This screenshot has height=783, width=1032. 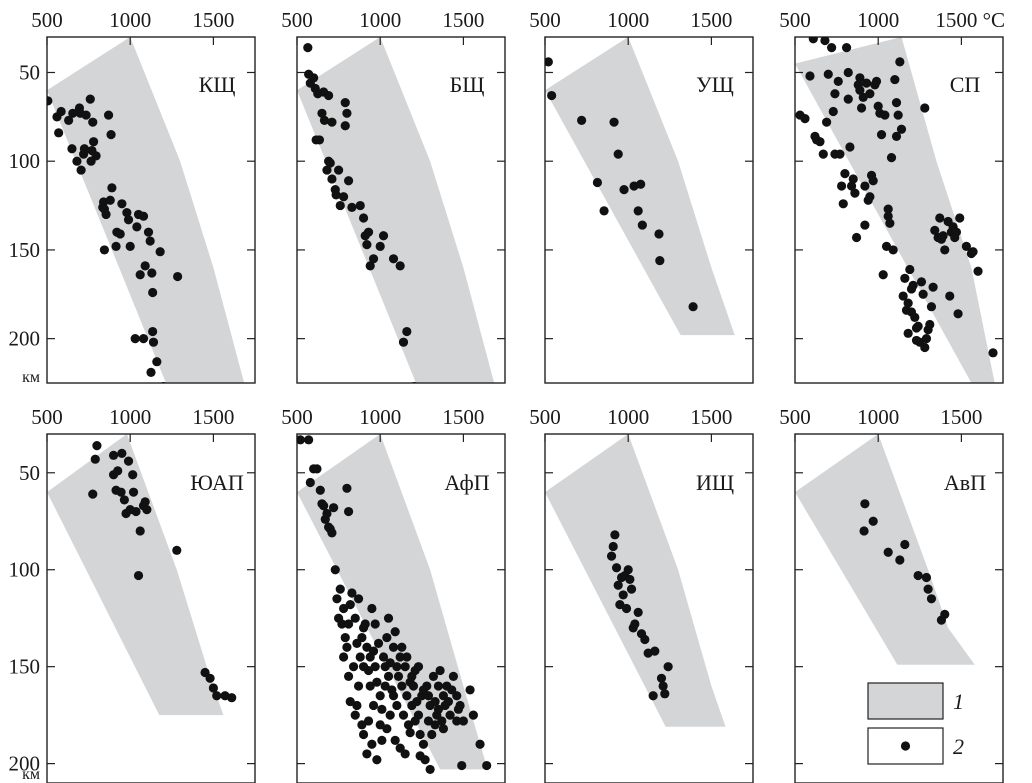 I want to click on x-tick-label: 1500 °C, so click(x=970, y=20).